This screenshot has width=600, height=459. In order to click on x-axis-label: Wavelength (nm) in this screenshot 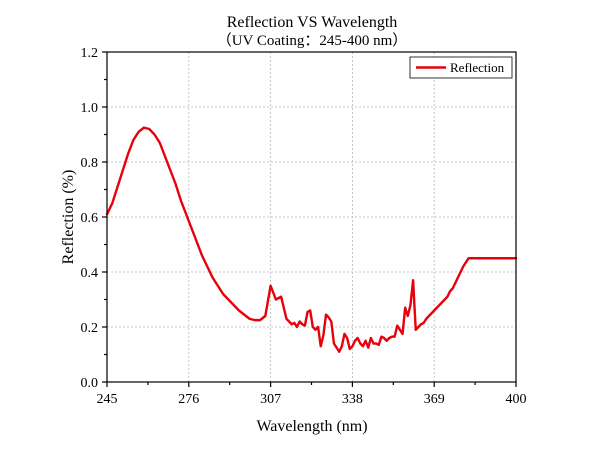, I will do `click(311, 426)`.